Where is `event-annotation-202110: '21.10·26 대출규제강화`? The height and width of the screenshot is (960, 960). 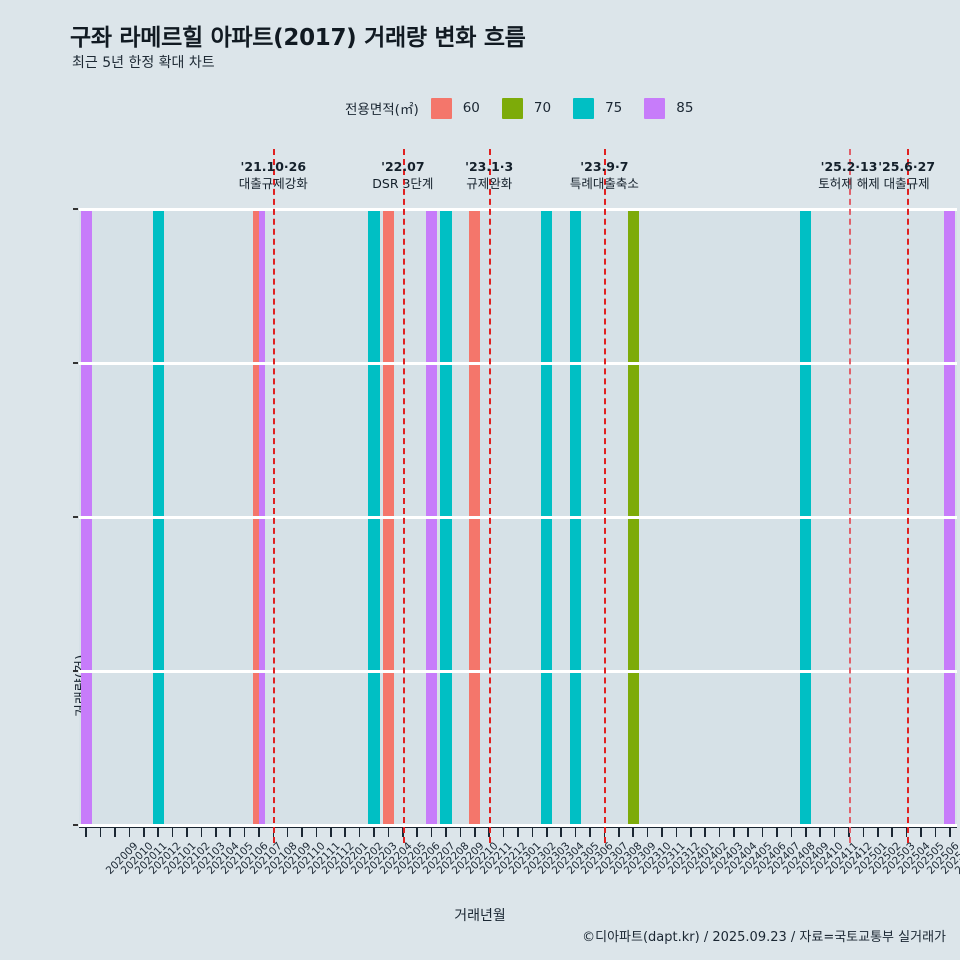 event-annotation-202110: '21.10·26 대출규제강화 is located at coordinates (273, 175).